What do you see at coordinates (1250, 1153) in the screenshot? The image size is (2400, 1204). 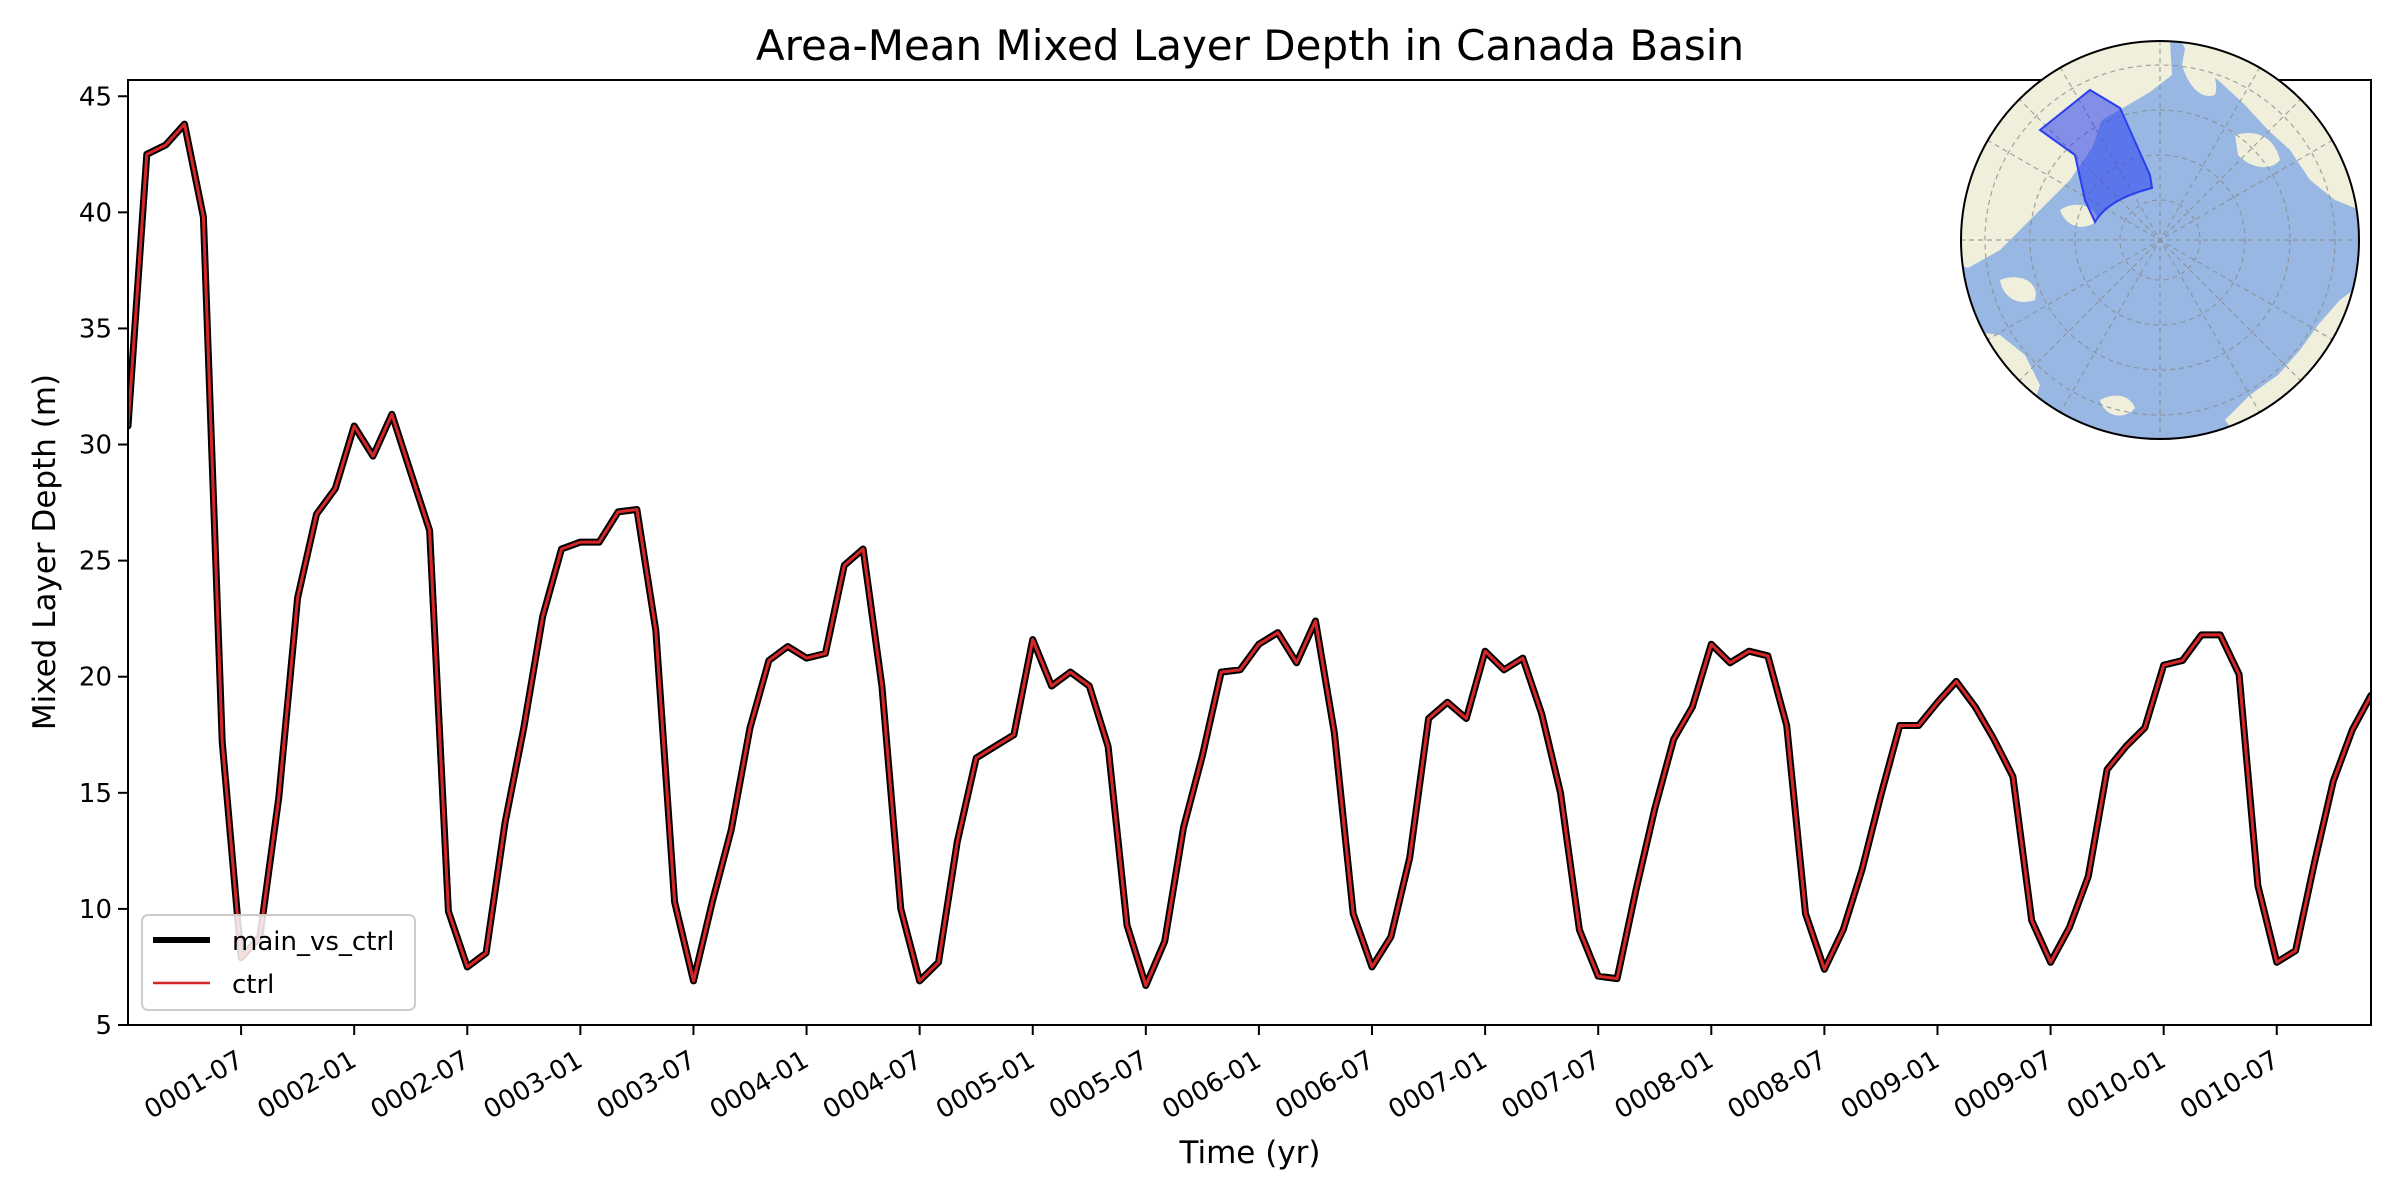 I see `x-axis-label: Time (yr)` at bounding box center [1250, 1153].